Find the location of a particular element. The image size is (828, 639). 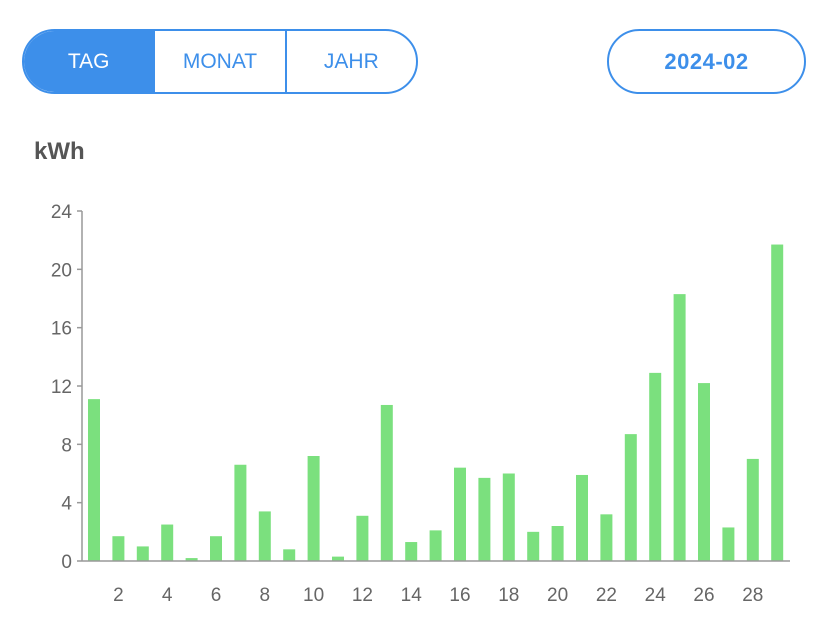

y-tick-label: 16 is located at coordinates (61, 329).